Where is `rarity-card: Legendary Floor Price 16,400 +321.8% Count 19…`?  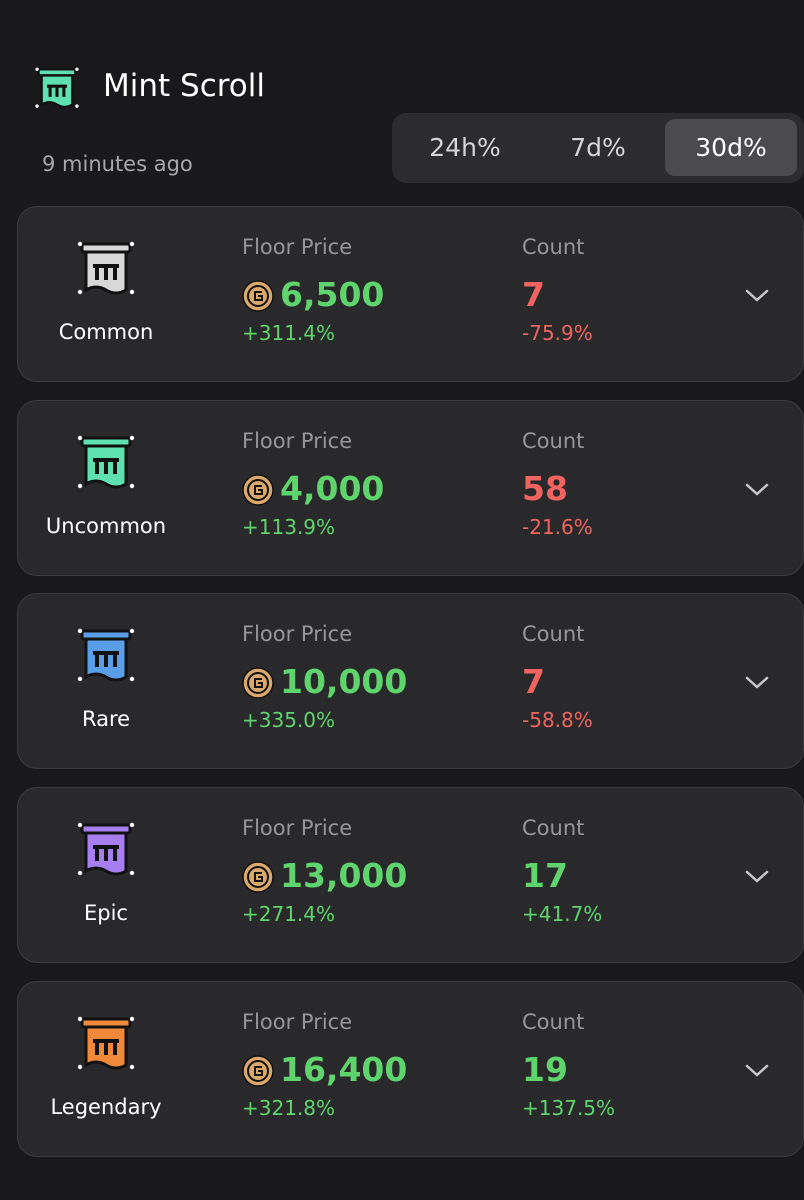 rarity-card: Legendary Floor Price 16,400 +321.8% Count 19… is located at coordinates (410, 1068).